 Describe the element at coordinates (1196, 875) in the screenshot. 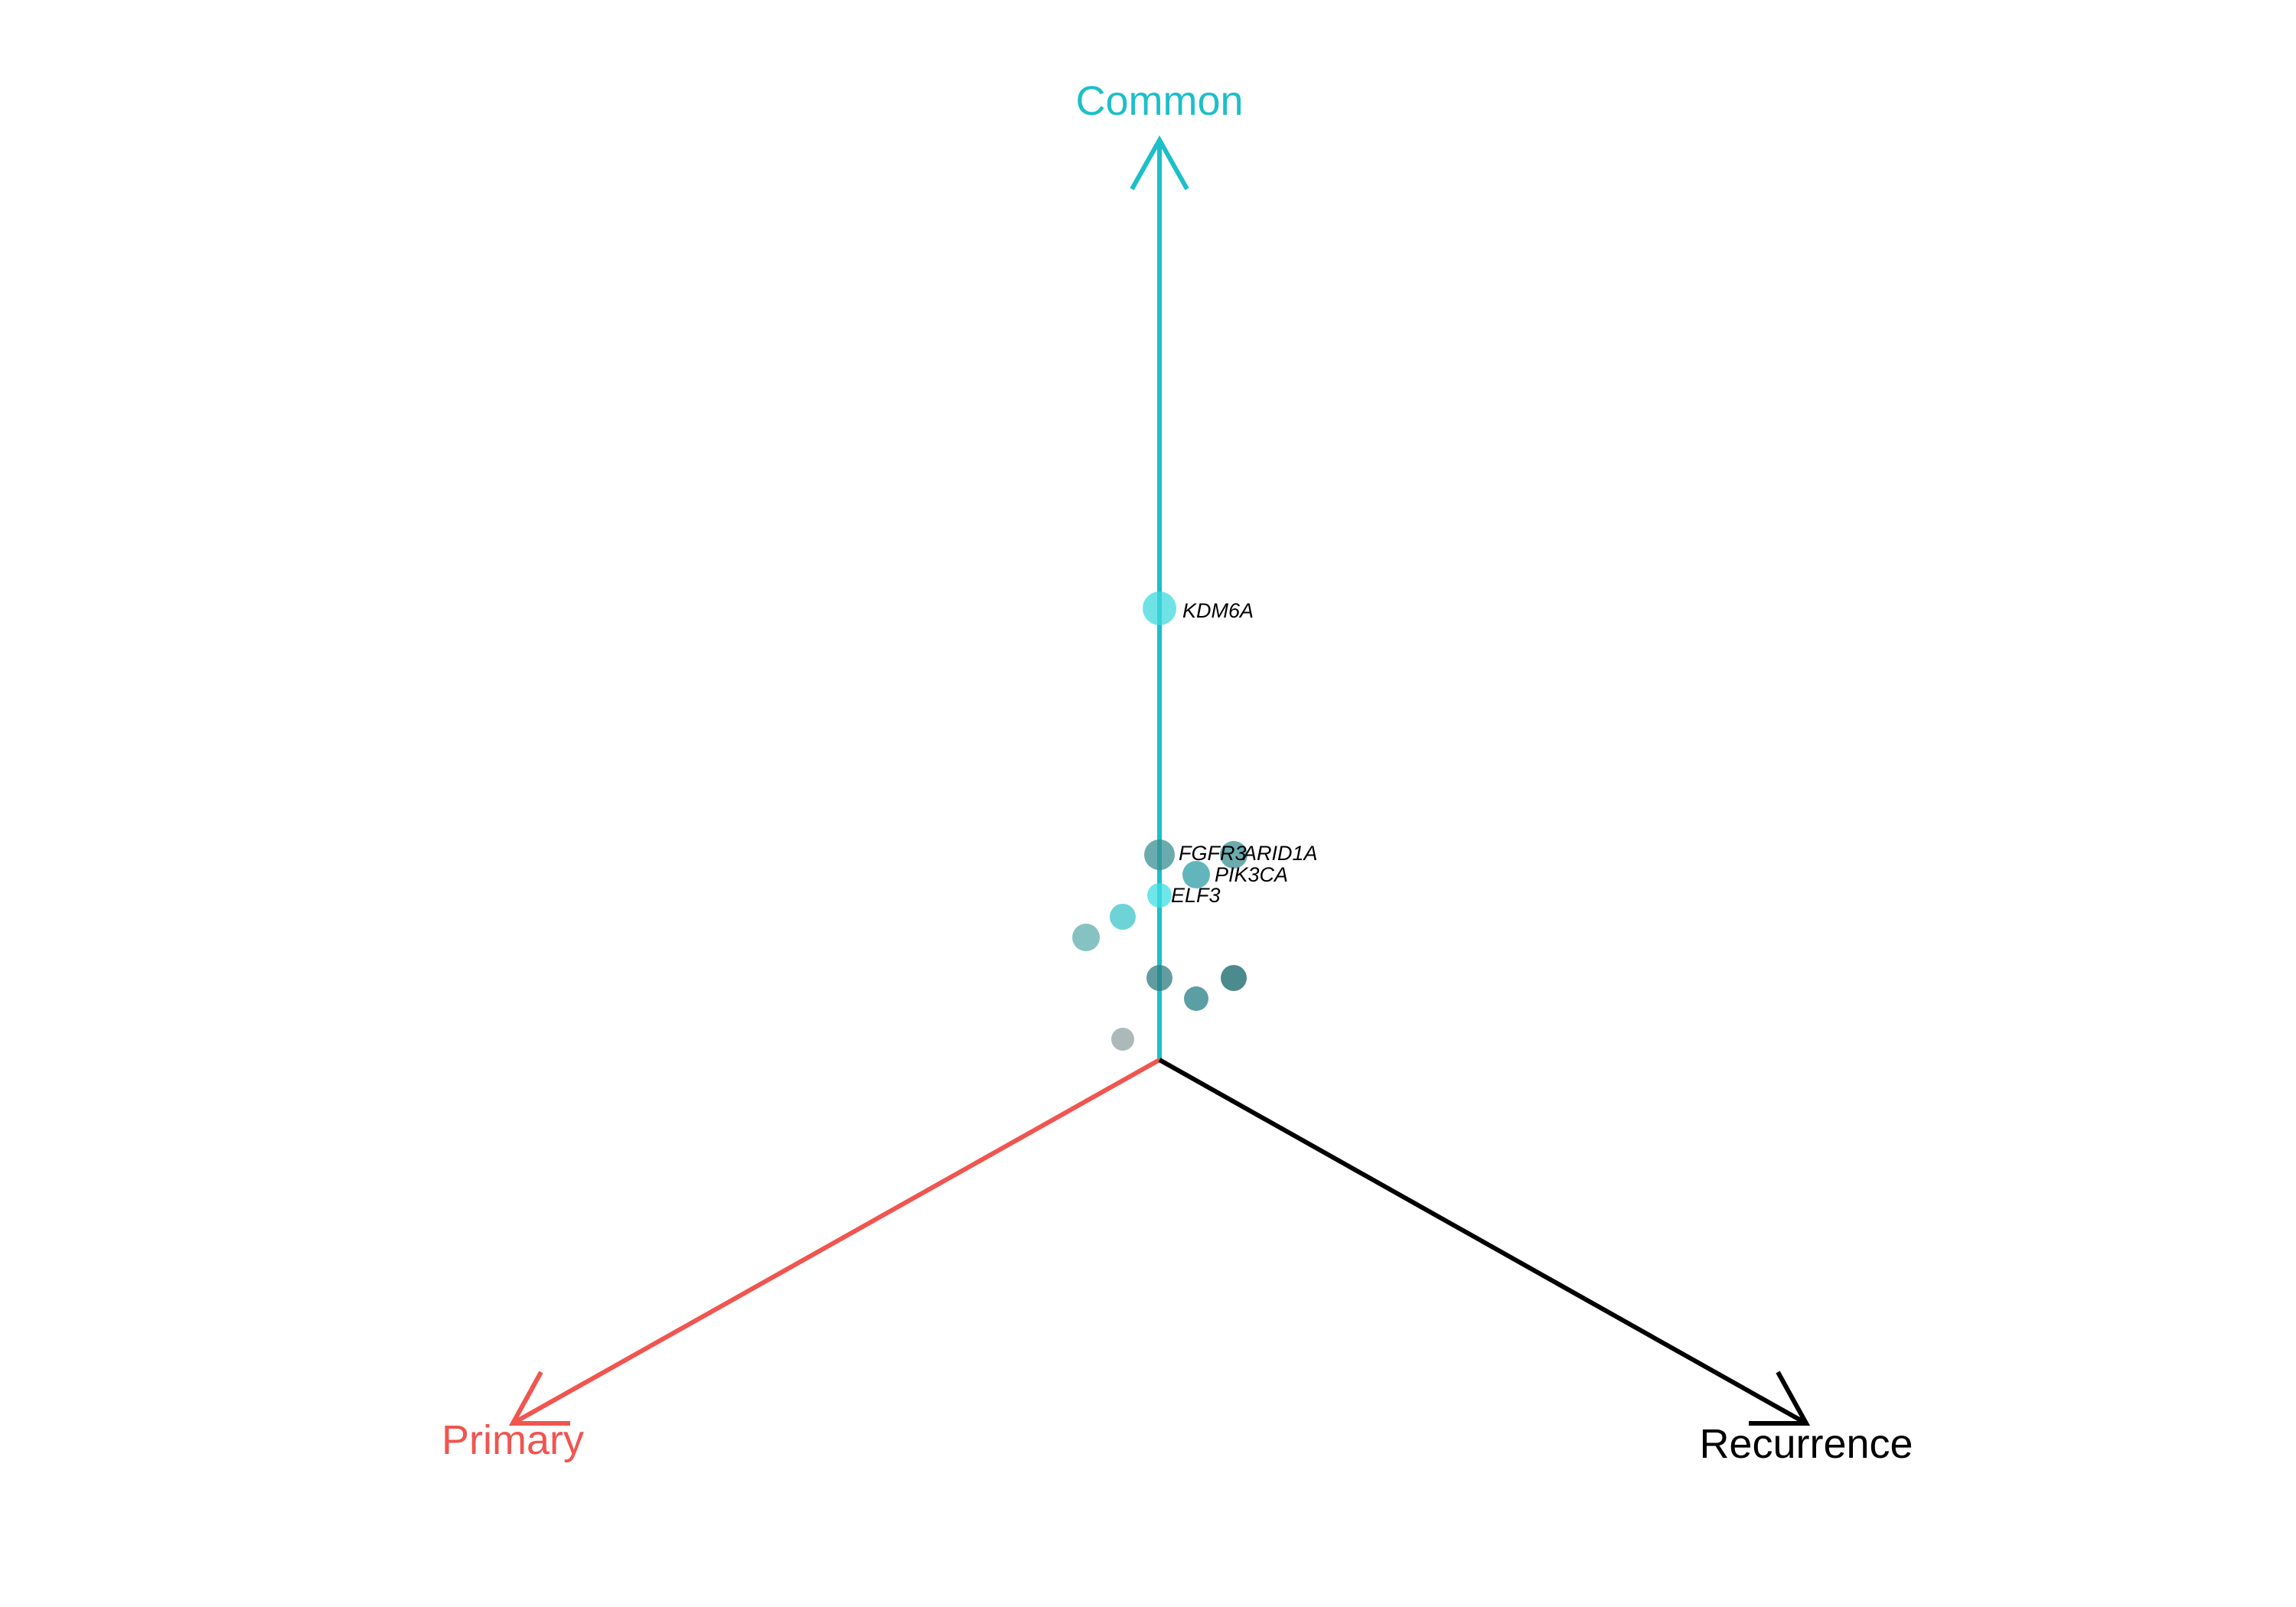

I see `point-pik3ca` at that location.